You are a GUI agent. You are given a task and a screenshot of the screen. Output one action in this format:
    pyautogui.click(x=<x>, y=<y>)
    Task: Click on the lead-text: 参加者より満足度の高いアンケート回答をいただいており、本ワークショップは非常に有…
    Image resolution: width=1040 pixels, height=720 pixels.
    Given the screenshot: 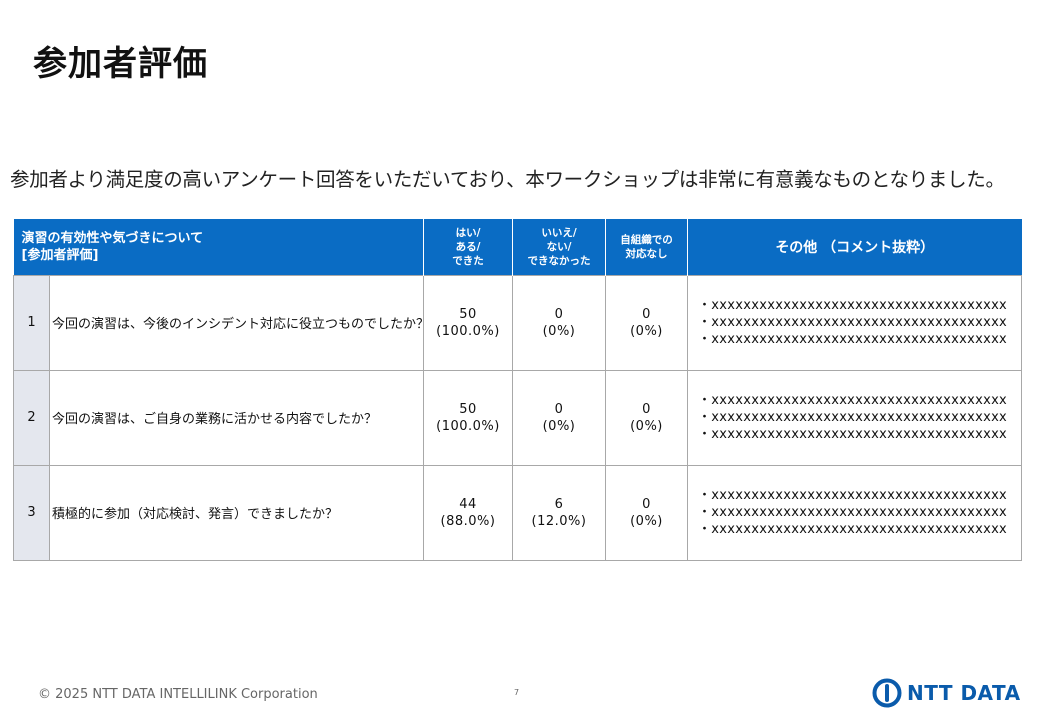 What is the action you would take?
    pyautogui.click(x=507, y=179)
    